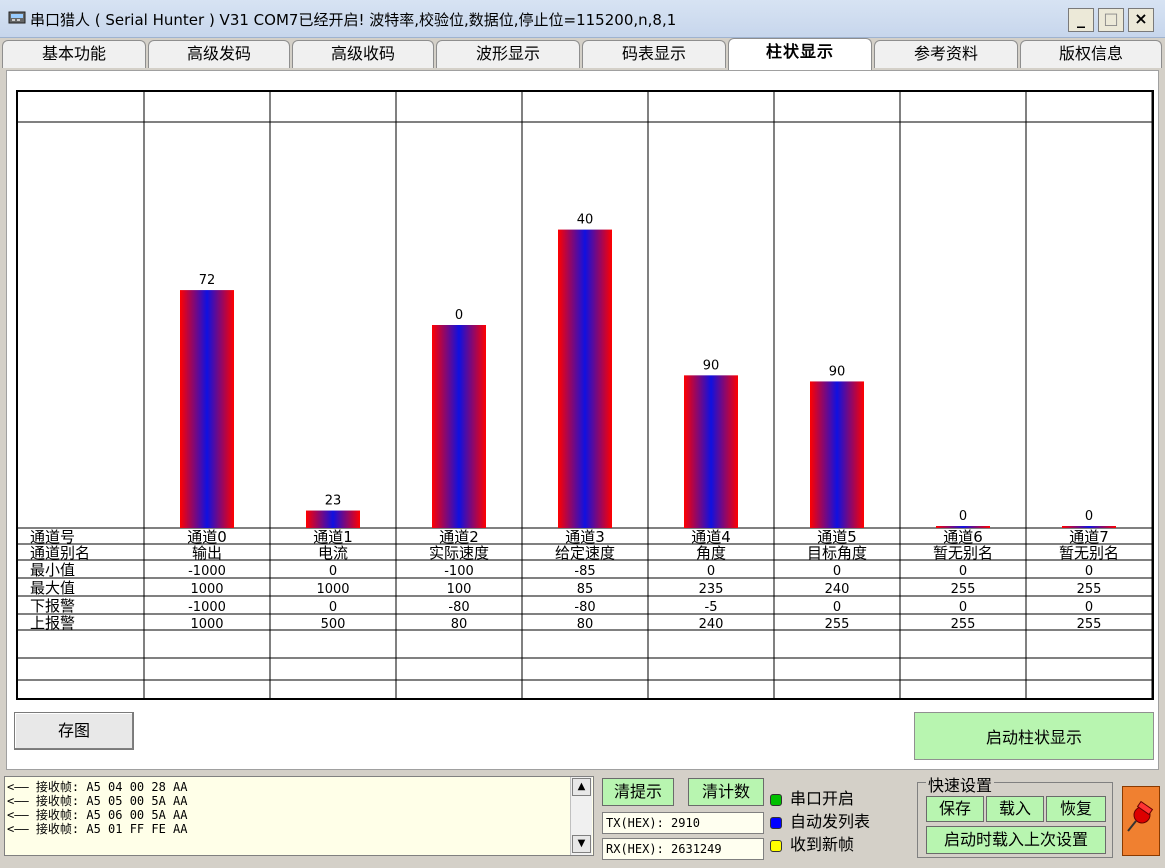 The height and width of the screenshot is (868, 1165). Describe the element at coordinates (711, 537) in the screenshot. I see `table-cell: 通道4` at that location.